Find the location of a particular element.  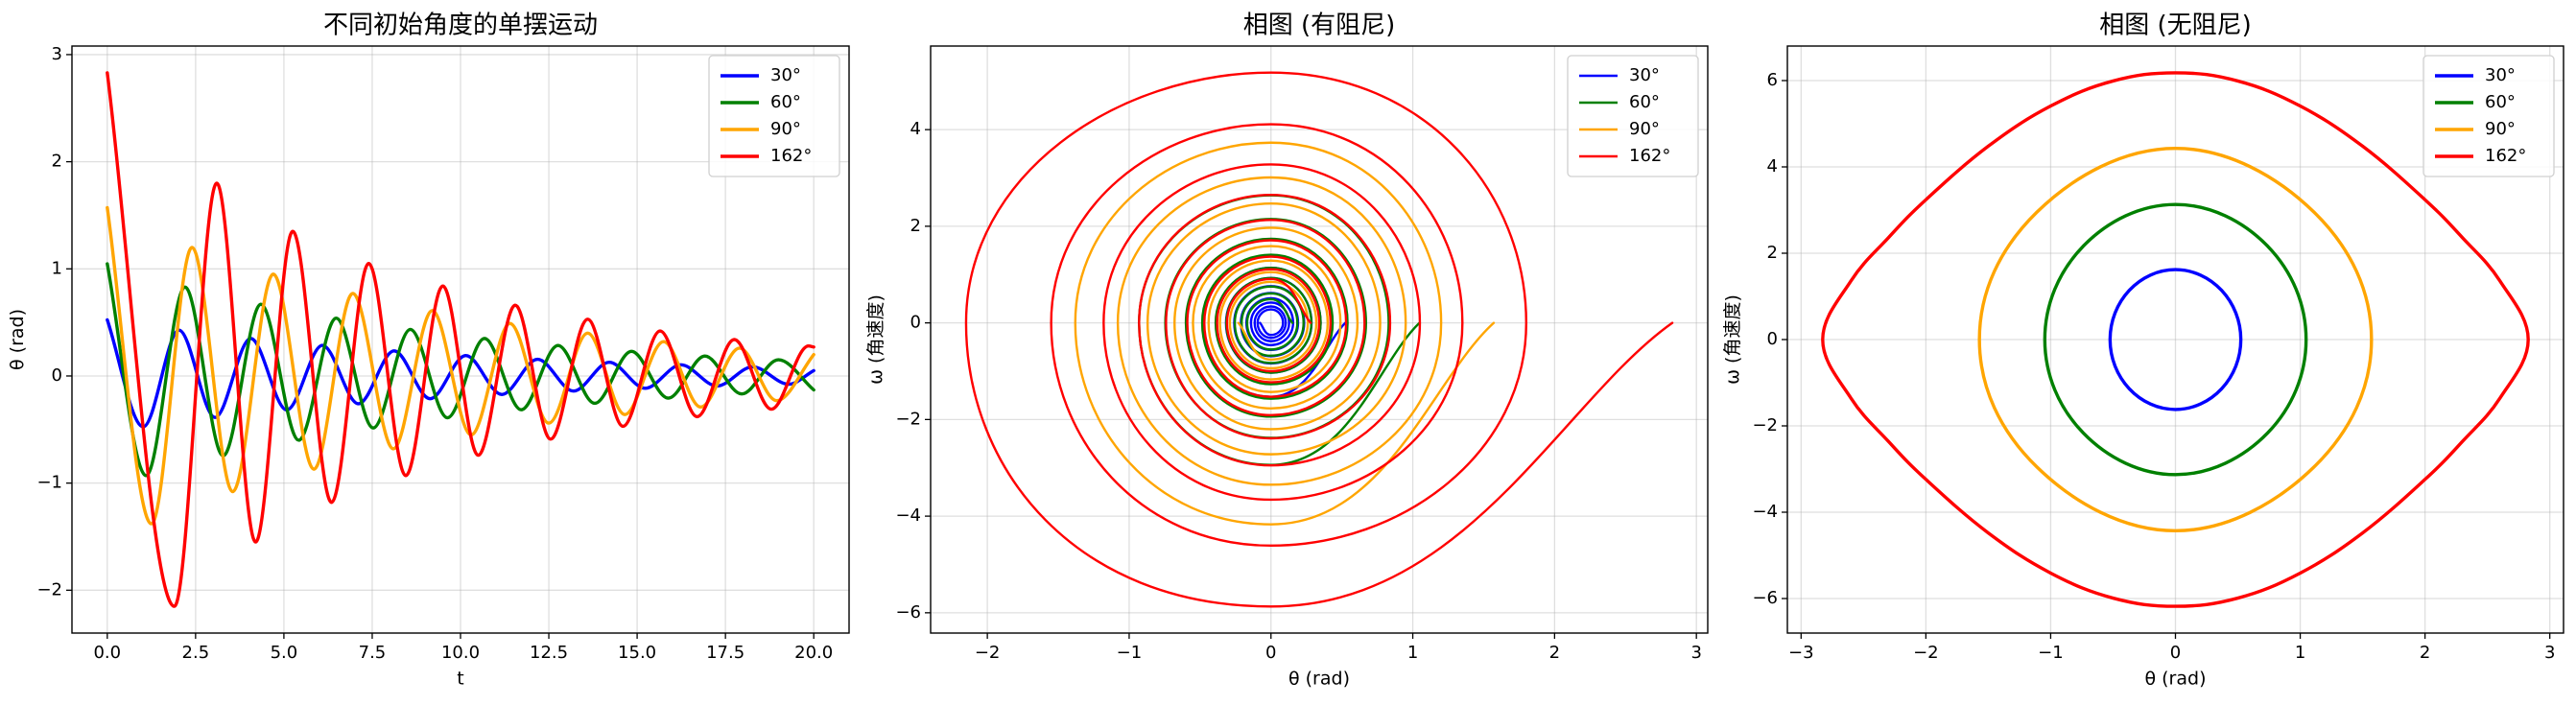

x-axis-label: t is located at coordinates (460, 679).